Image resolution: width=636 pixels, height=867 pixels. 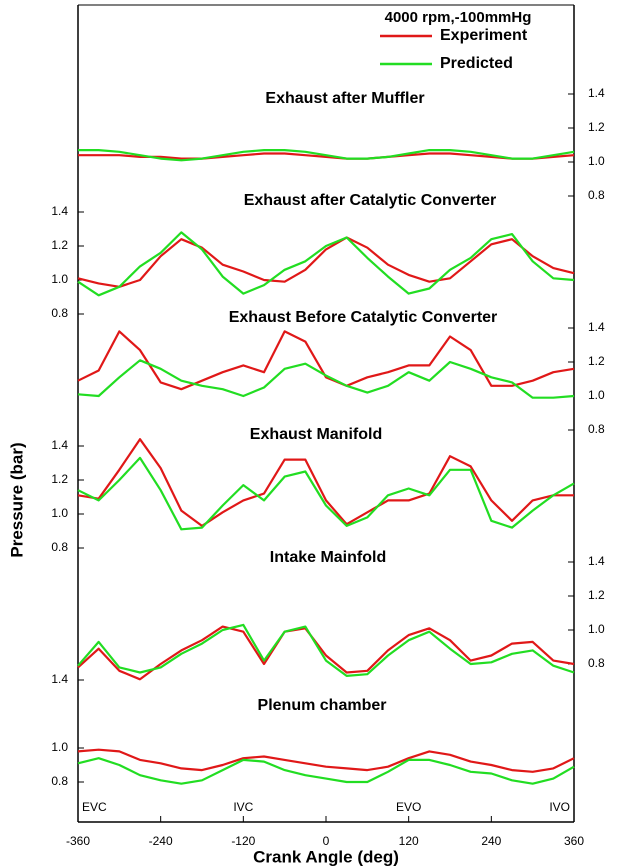 What do you see at coordinates (409, 841) in the screenshot?
I see `x-tick-label: 120` at bounding box center [409, 841].